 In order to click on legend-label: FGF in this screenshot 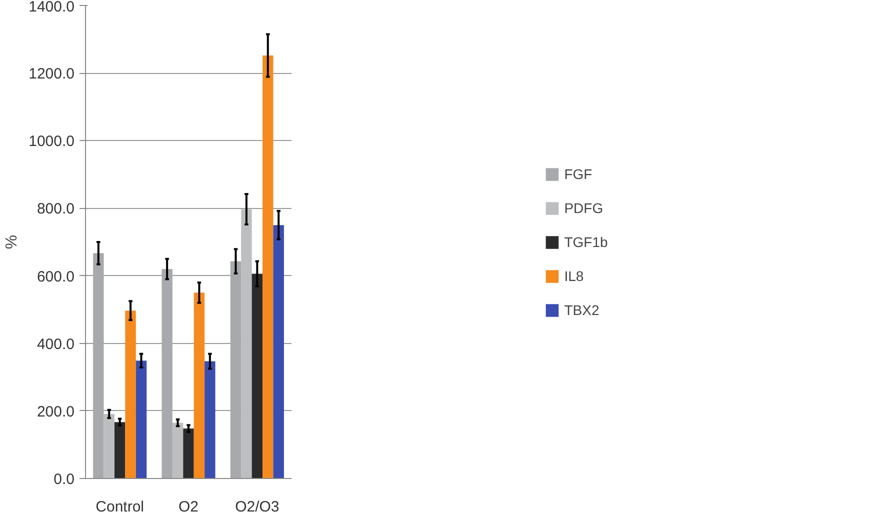, I will do `click(578, 174)`.